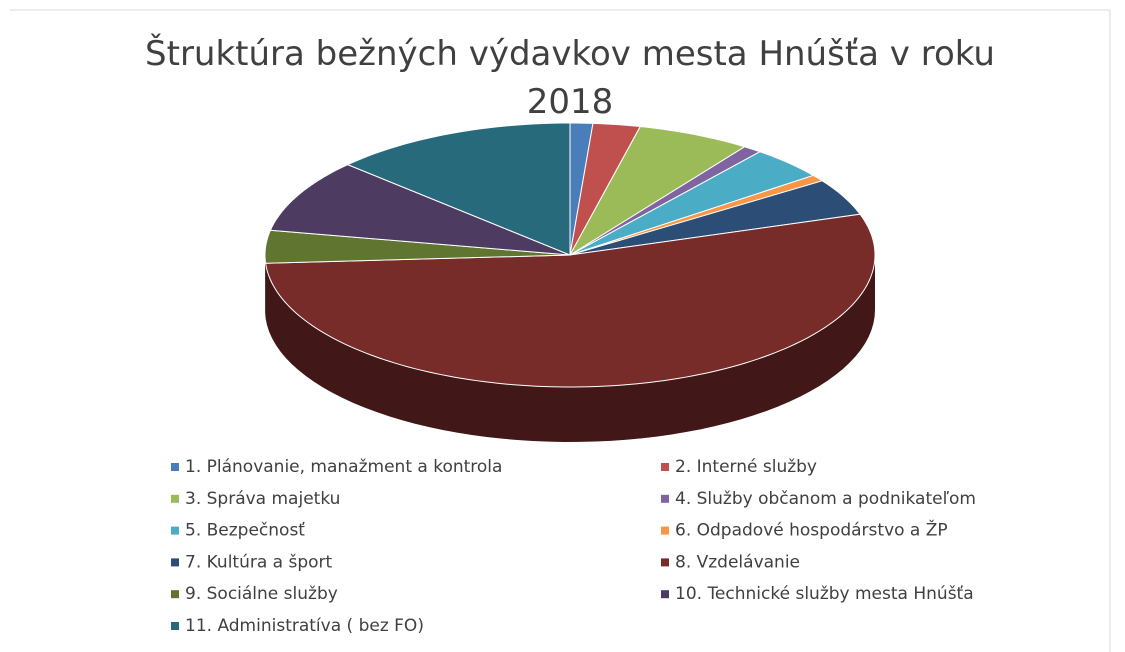  What do you see at coordinates (265, 287) in the screenshot?
I see `pie-side` at bounding box center [265, 287].